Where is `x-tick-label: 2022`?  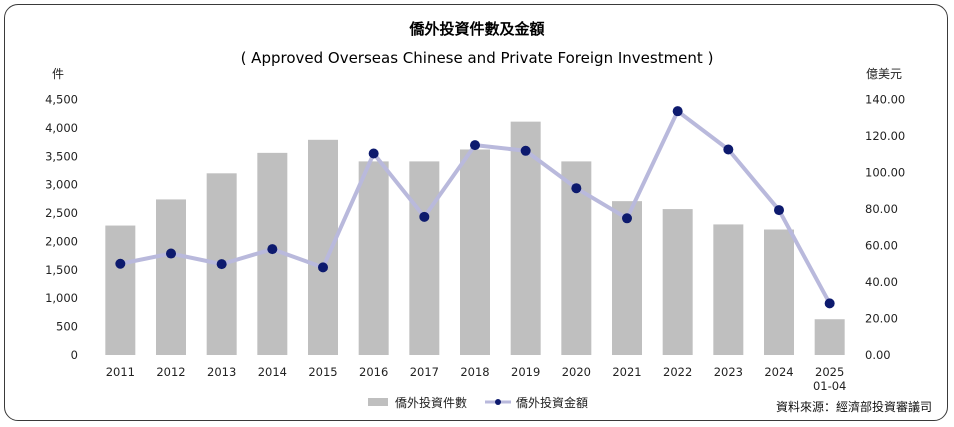 x-tick-label: 2022 is located at coordinates (677, 372).